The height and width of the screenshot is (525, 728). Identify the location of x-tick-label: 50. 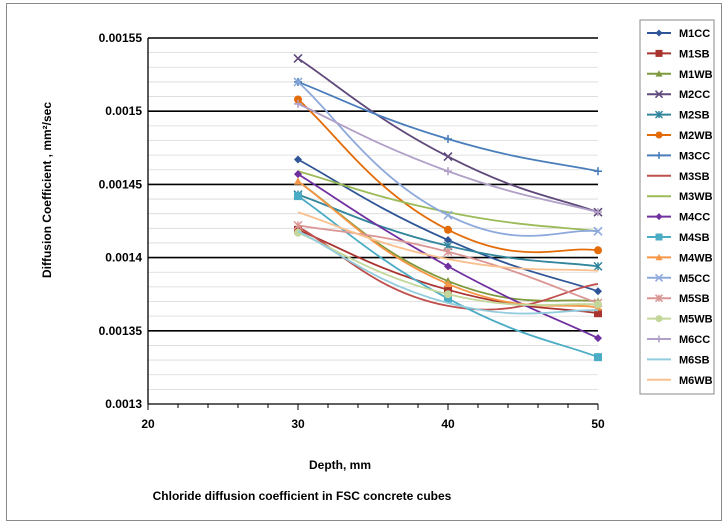
(598, 424).